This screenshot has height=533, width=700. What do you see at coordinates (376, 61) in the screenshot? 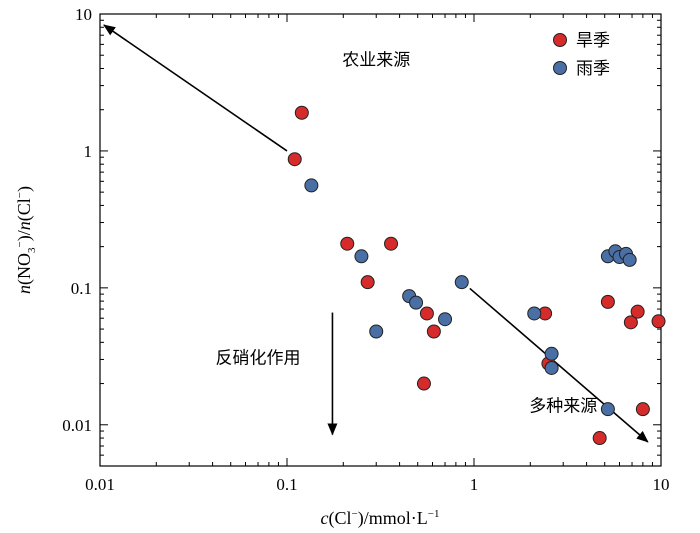
I see `annotation-label: 农业来源` at bounding box center [376, 61].